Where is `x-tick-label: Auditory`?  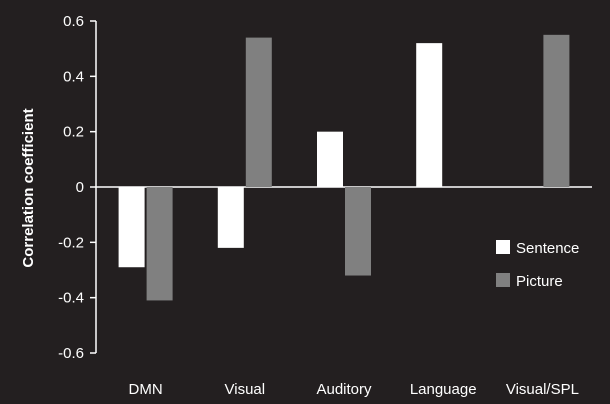
x-tick-label: Auditory is located at coordinates (344, 389).